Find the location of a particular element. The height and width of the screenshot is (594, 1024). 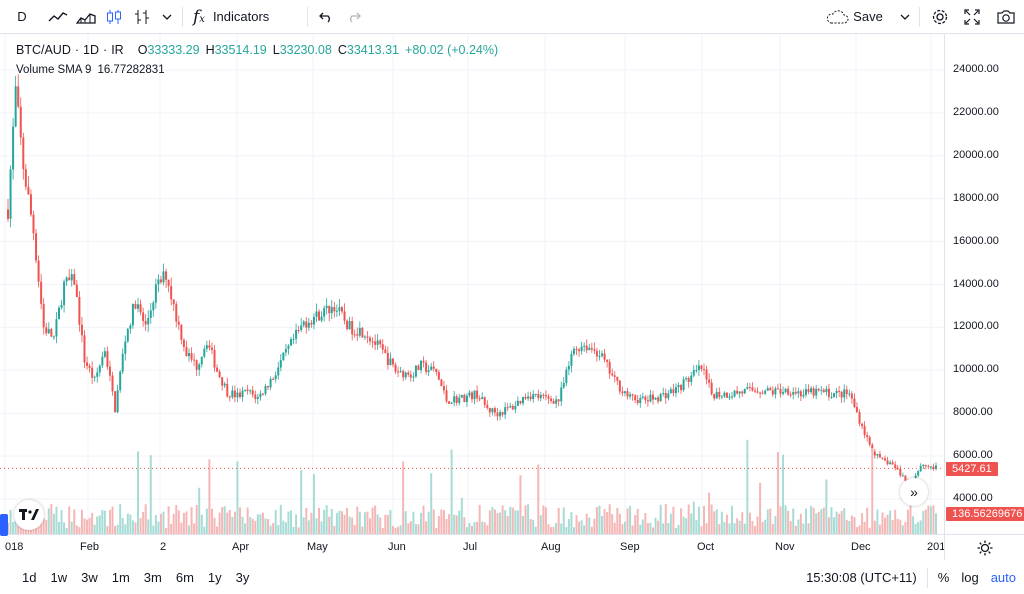

indicators-button: fx Indicators is located at coordinates (245, 17).